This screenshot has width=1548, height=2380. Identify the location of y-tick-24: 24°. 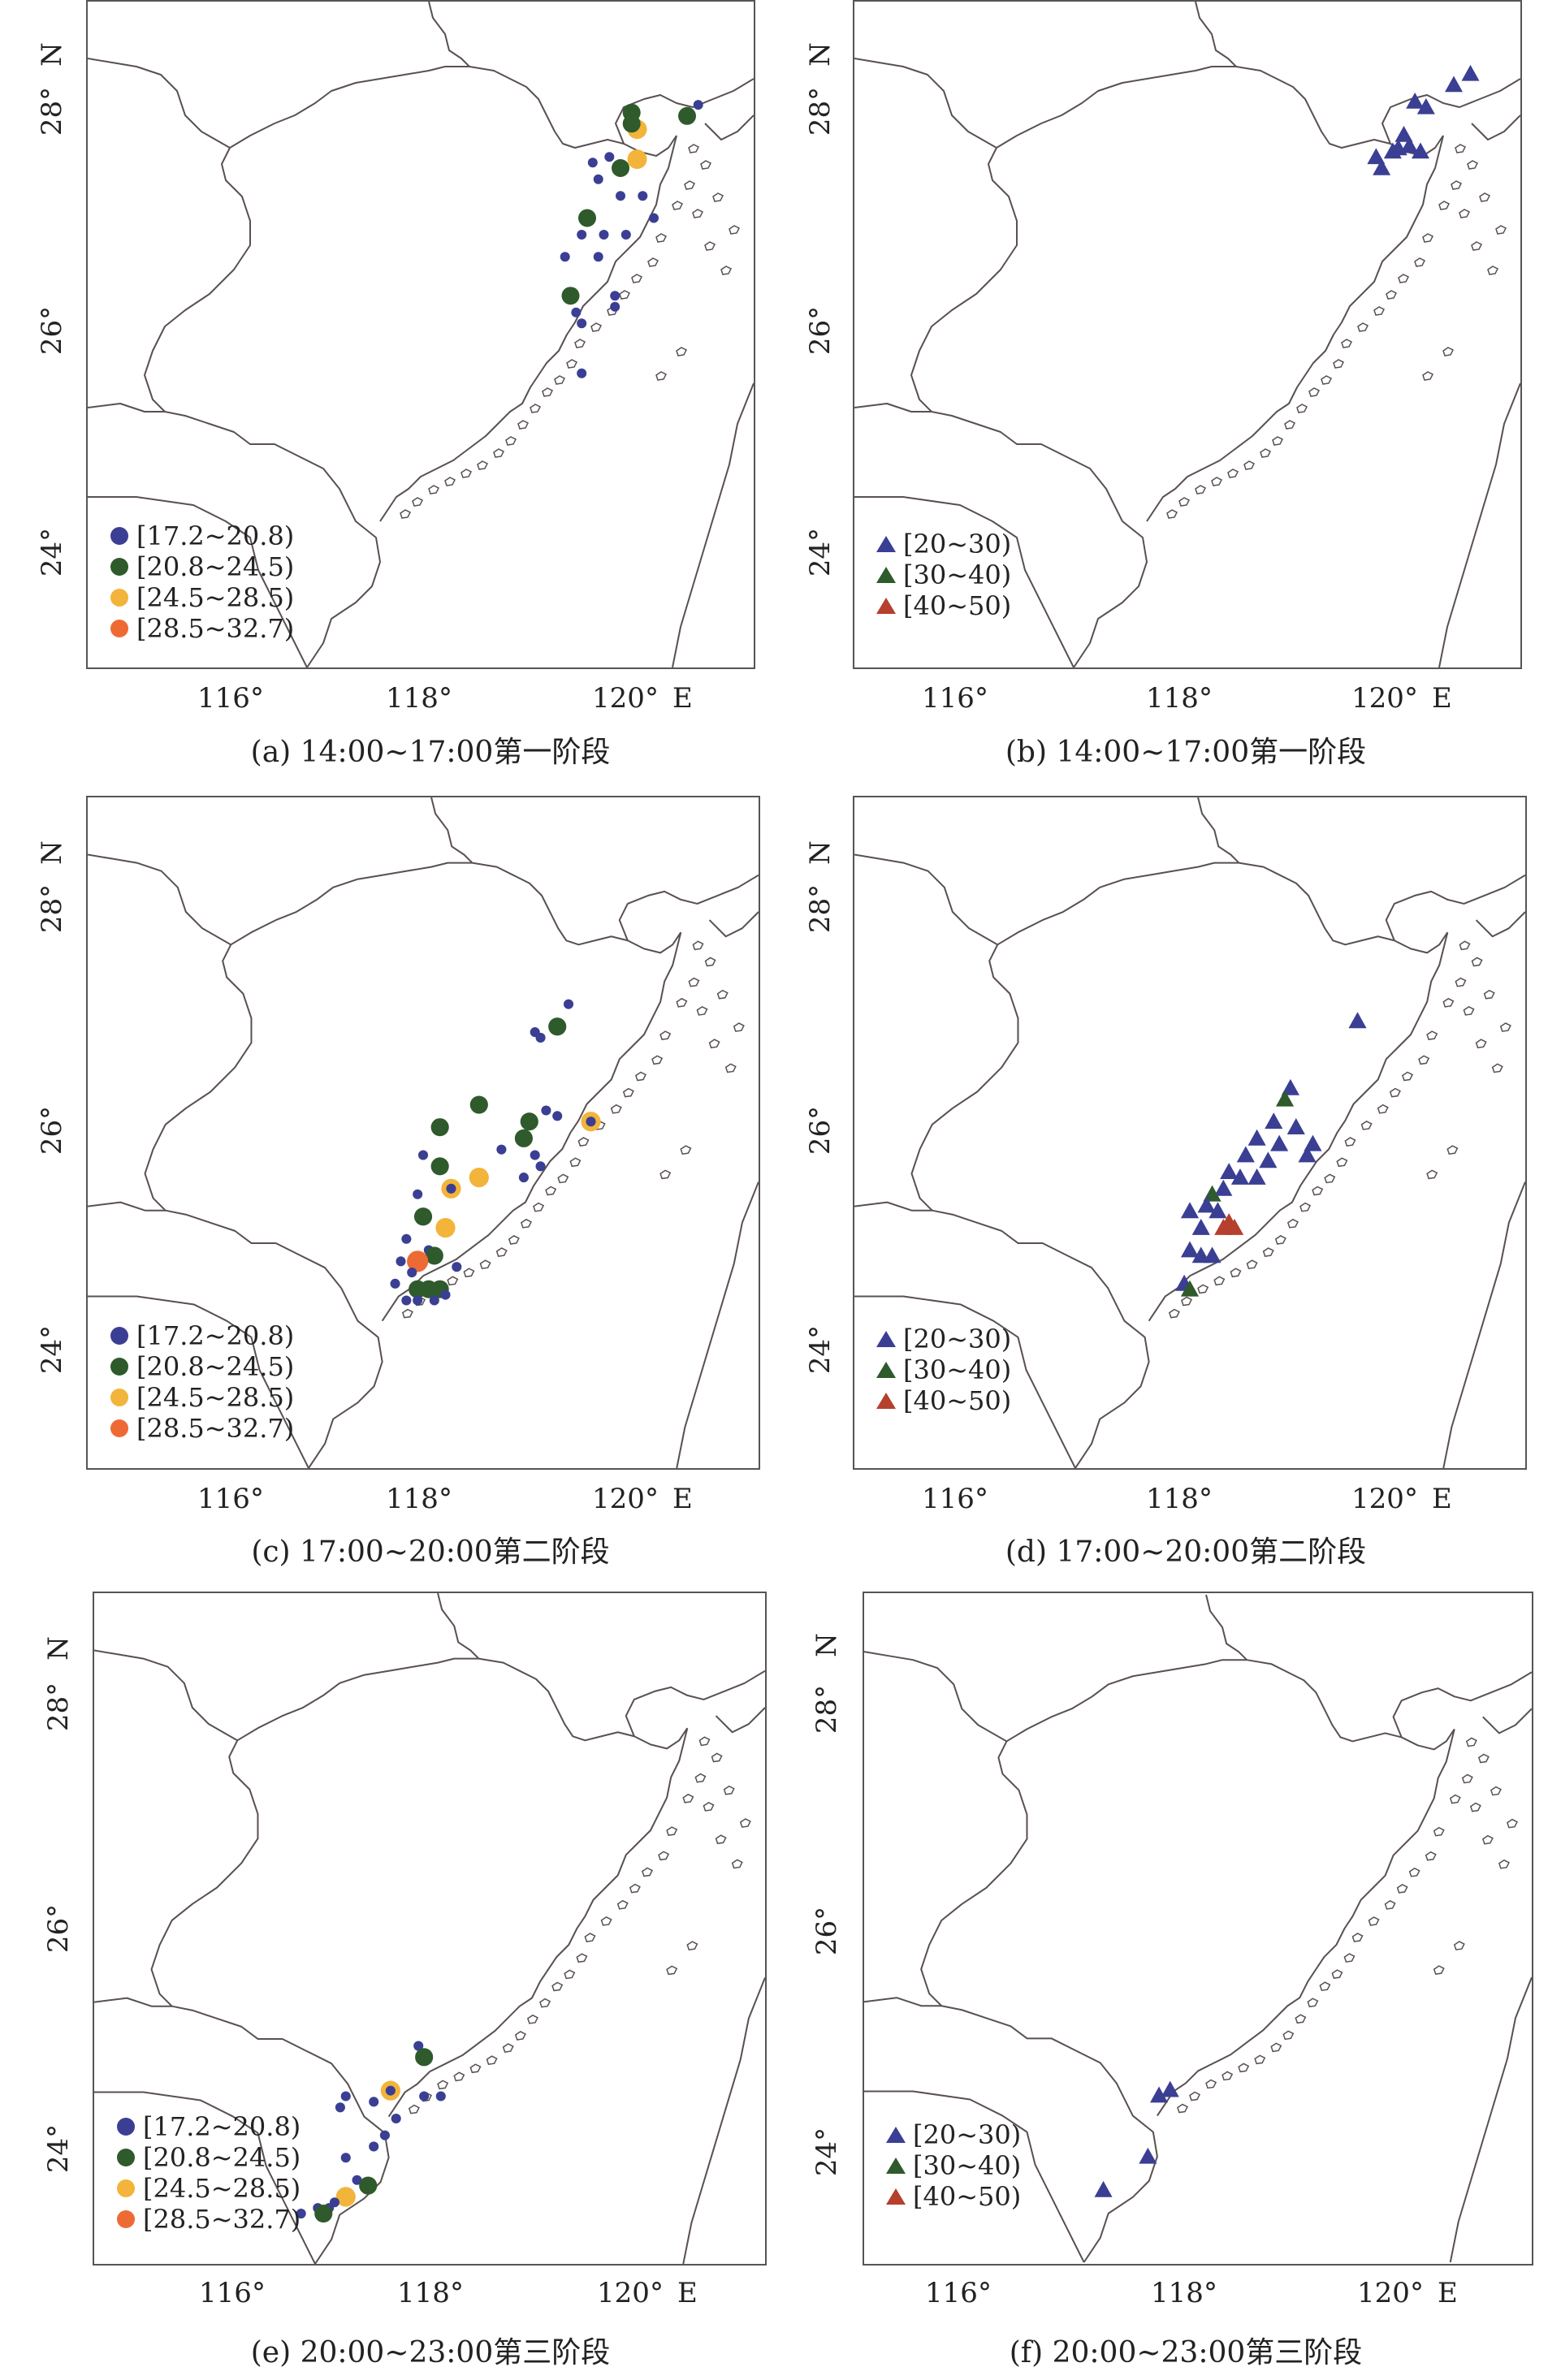
(59, 2148).